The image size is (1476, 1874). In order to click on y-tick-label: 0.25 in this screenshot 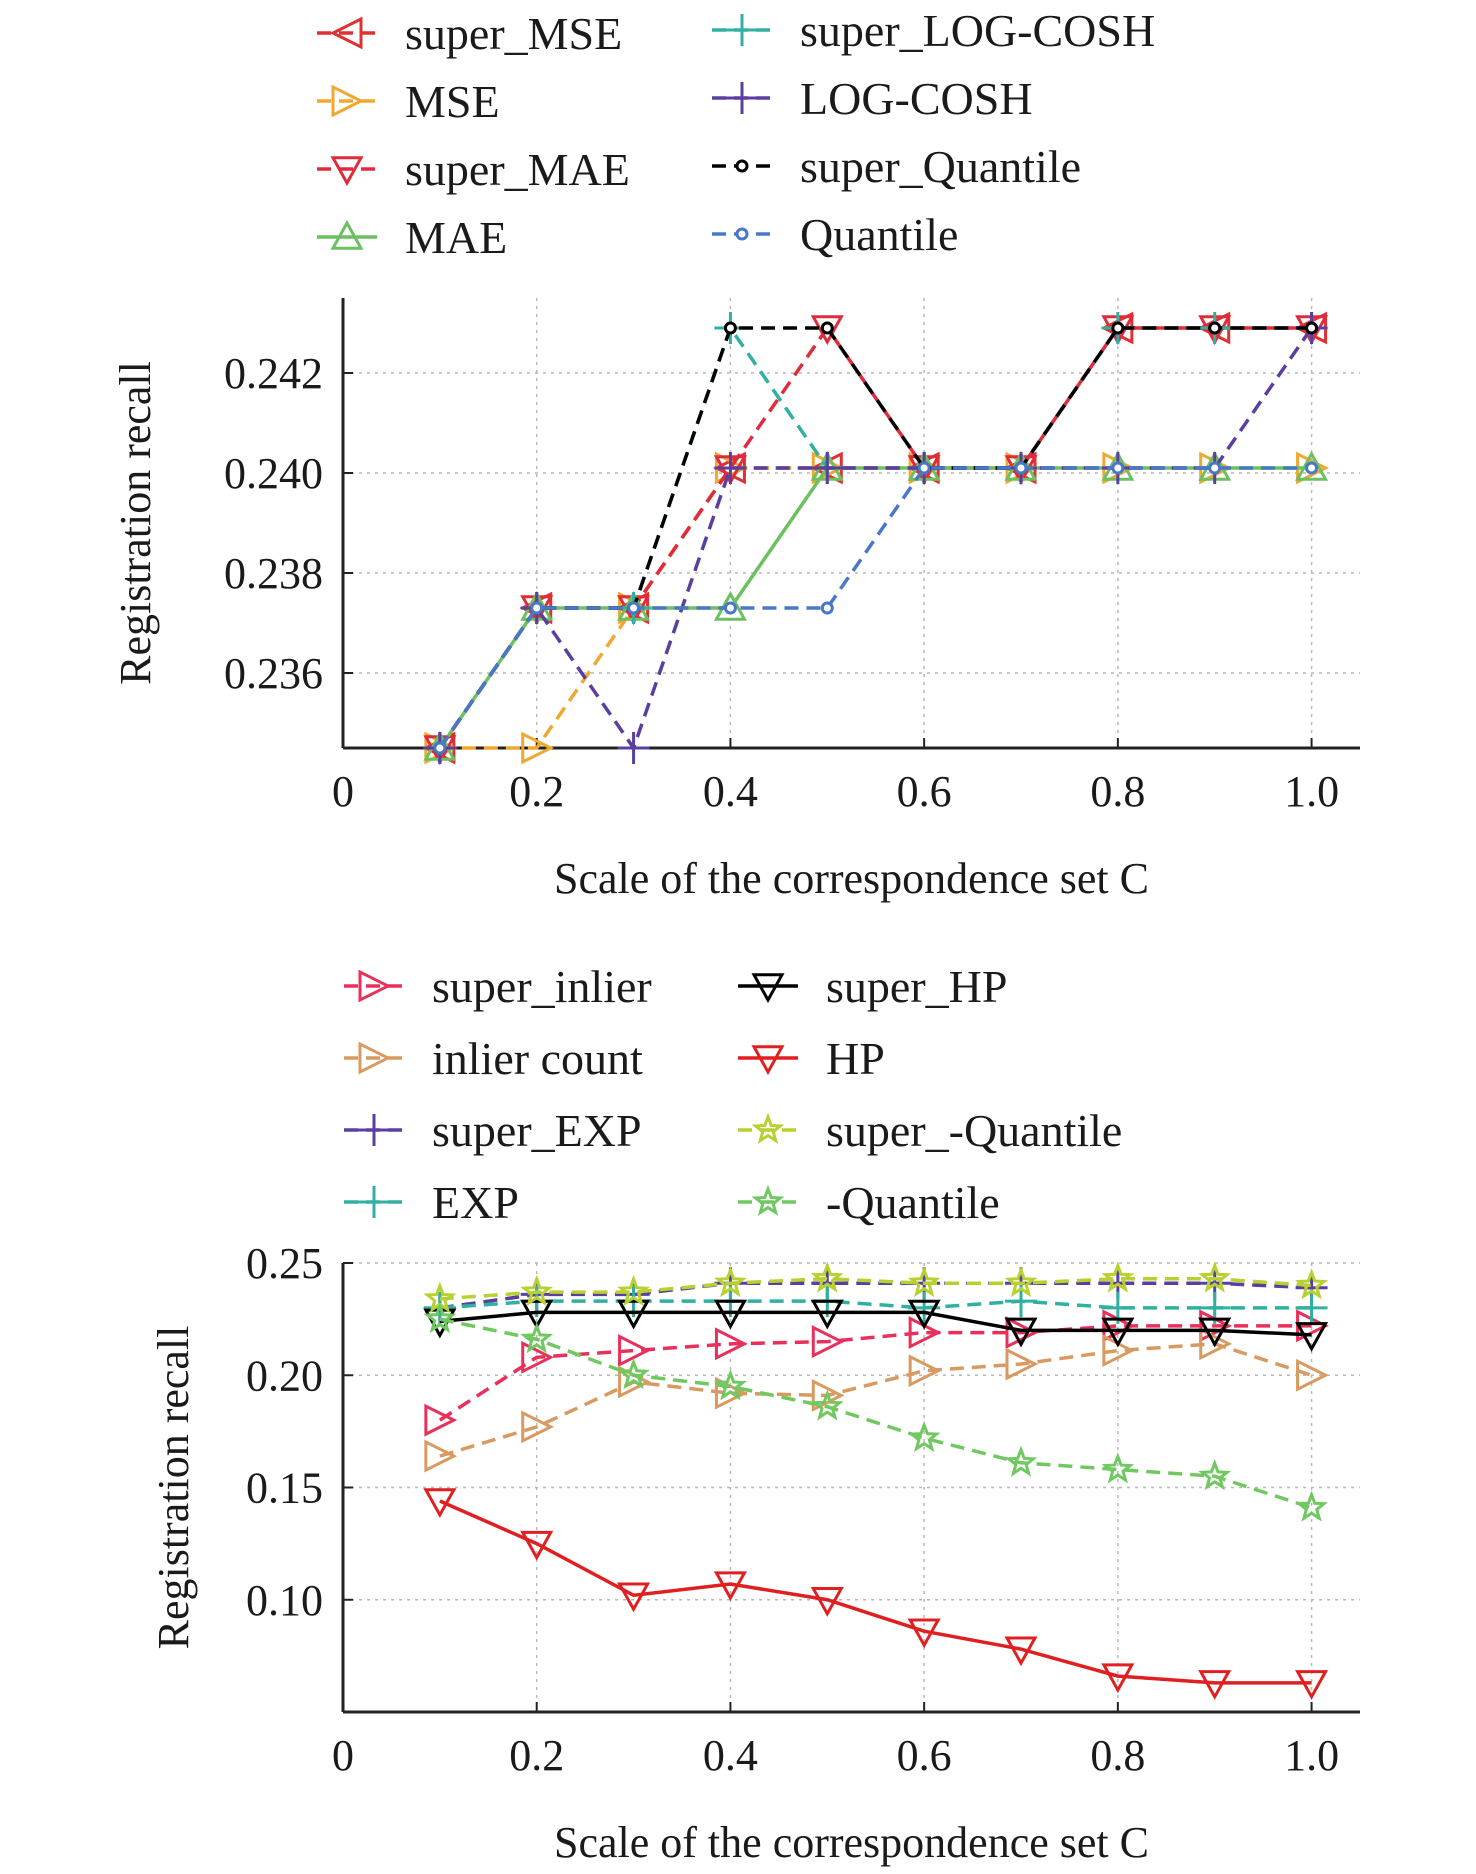, I will do `click(284, 1263)`.